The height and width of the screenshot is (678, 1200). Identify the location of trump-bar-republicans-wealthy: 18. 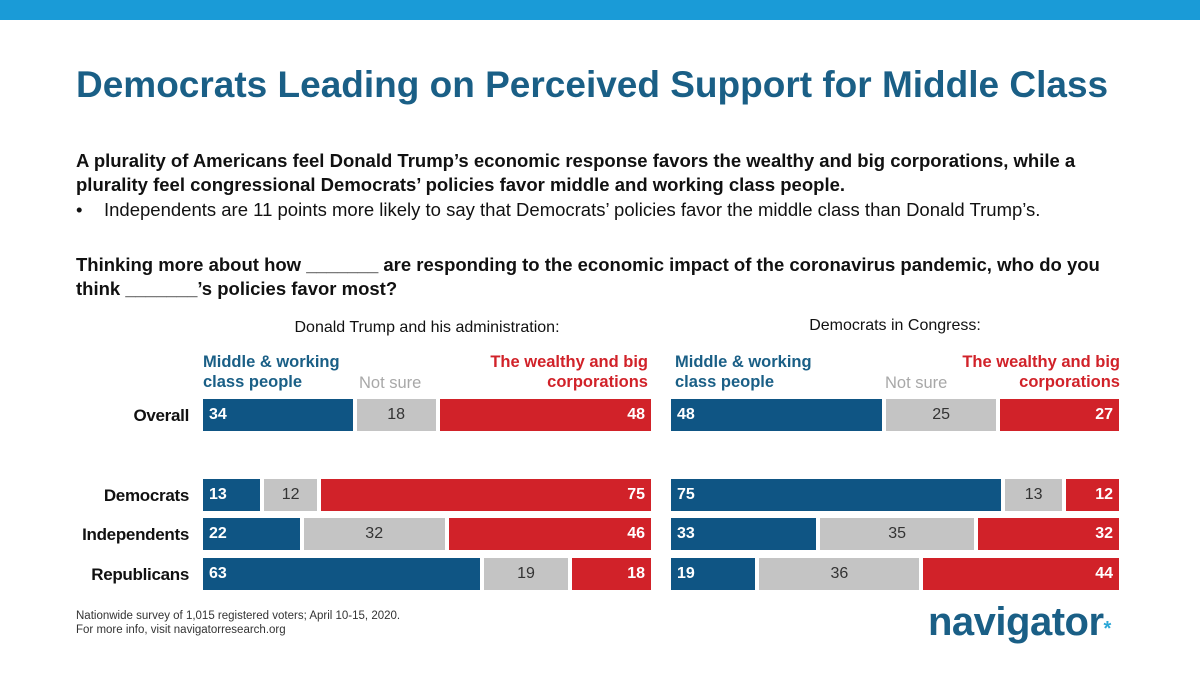
(611, 574).